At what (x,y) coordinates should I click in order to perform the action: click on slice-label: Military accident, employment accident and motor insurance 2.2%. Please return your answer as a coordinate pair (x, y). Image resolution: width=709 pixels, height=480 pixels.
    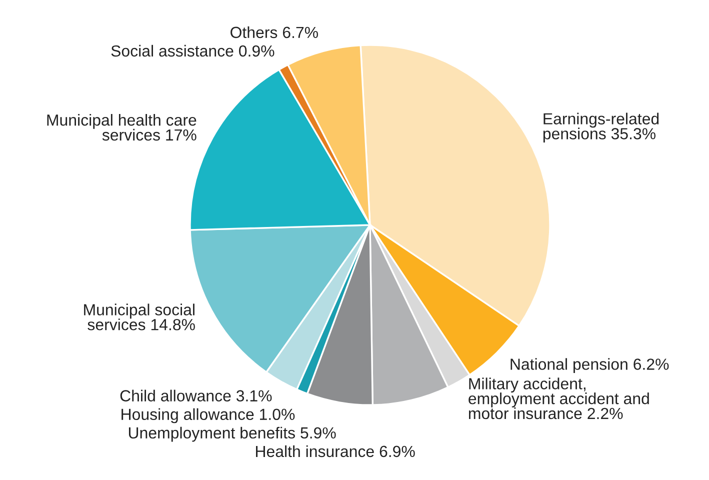
    Looking at the image, I should click on (558, 399).